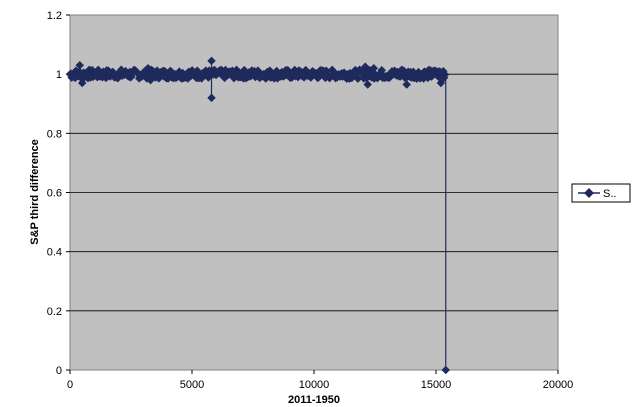 This screenshot has width=637, height=407. What do you see at coordinates (589, 193) in the screenshot?
I see `legend-marker` at bounding box center [589, 193].